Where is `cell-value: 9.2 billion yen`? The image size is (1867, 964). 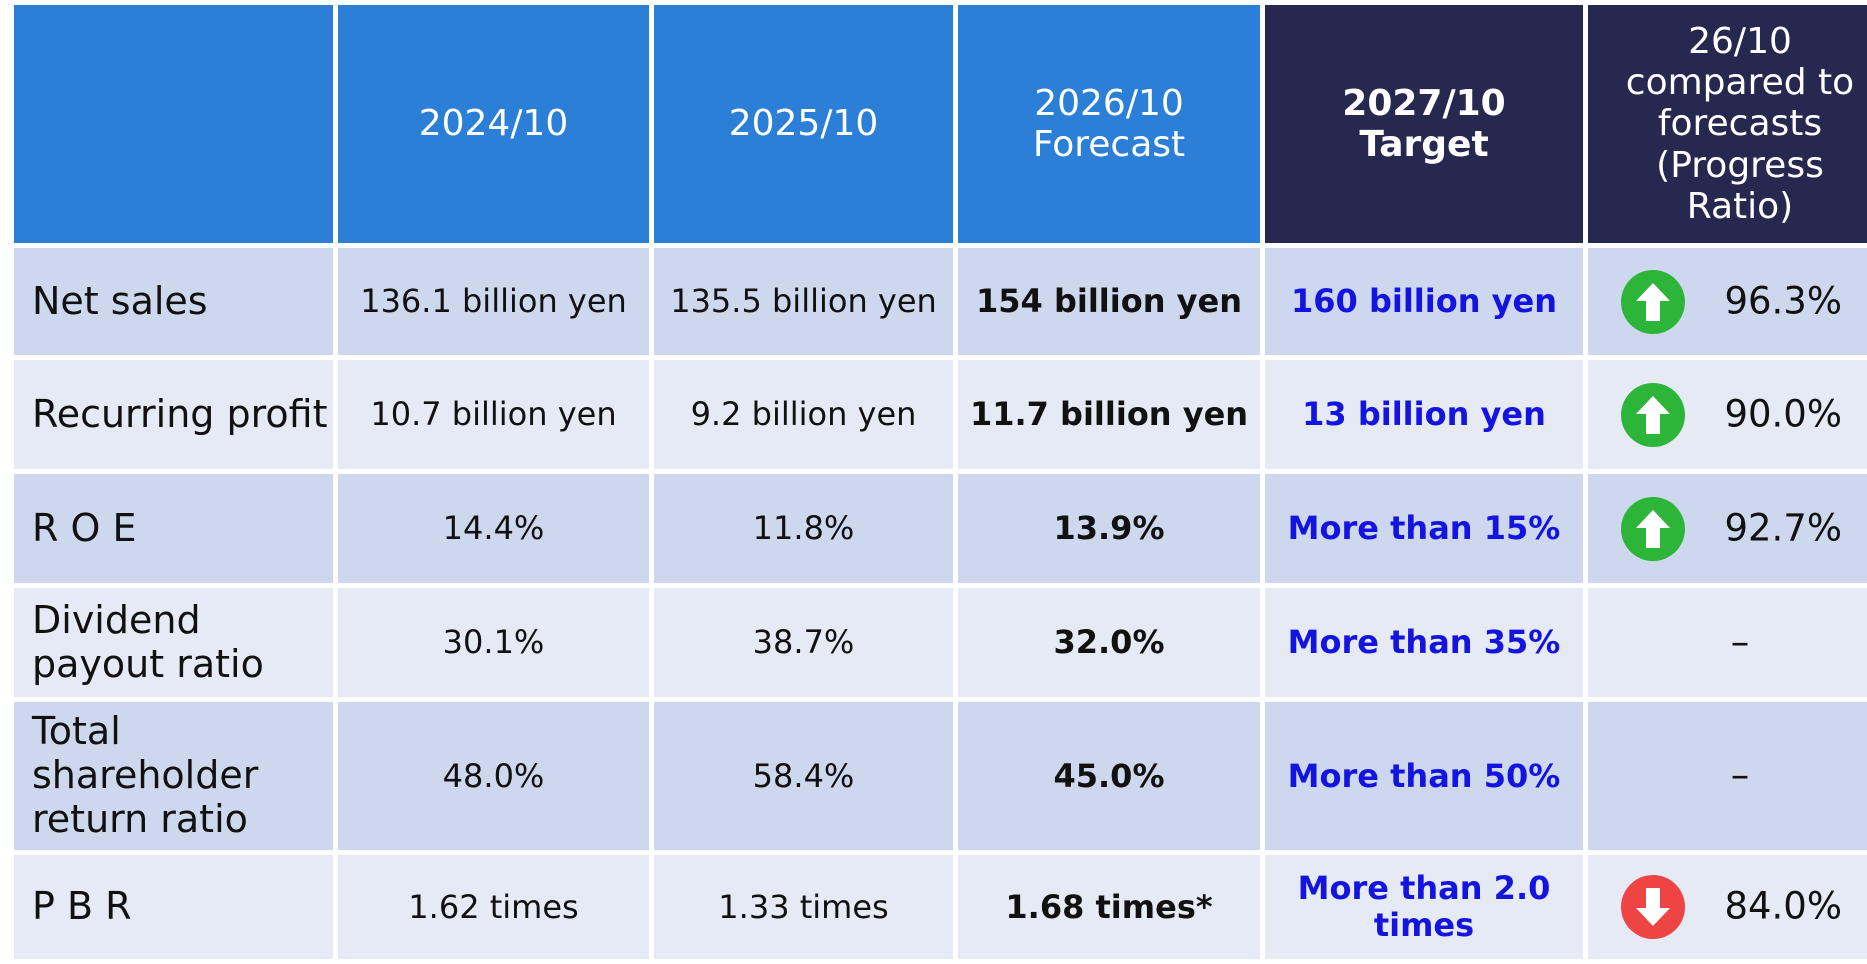 cell-value: 9.2 billion yen is located at coordinates (803, 414).